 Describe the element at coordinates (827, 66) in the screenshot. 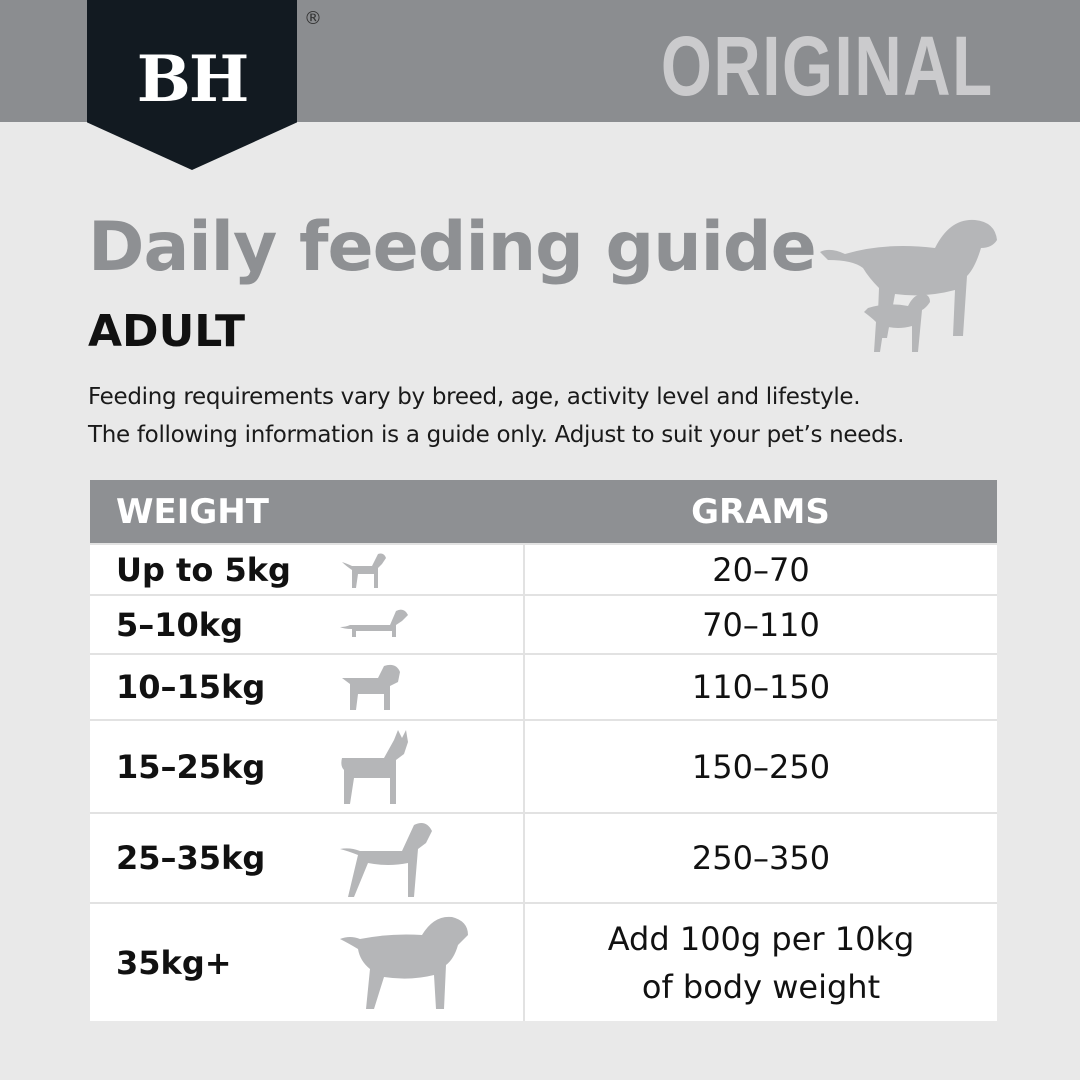

I see `variant-label: ORIGINAL` at that location.